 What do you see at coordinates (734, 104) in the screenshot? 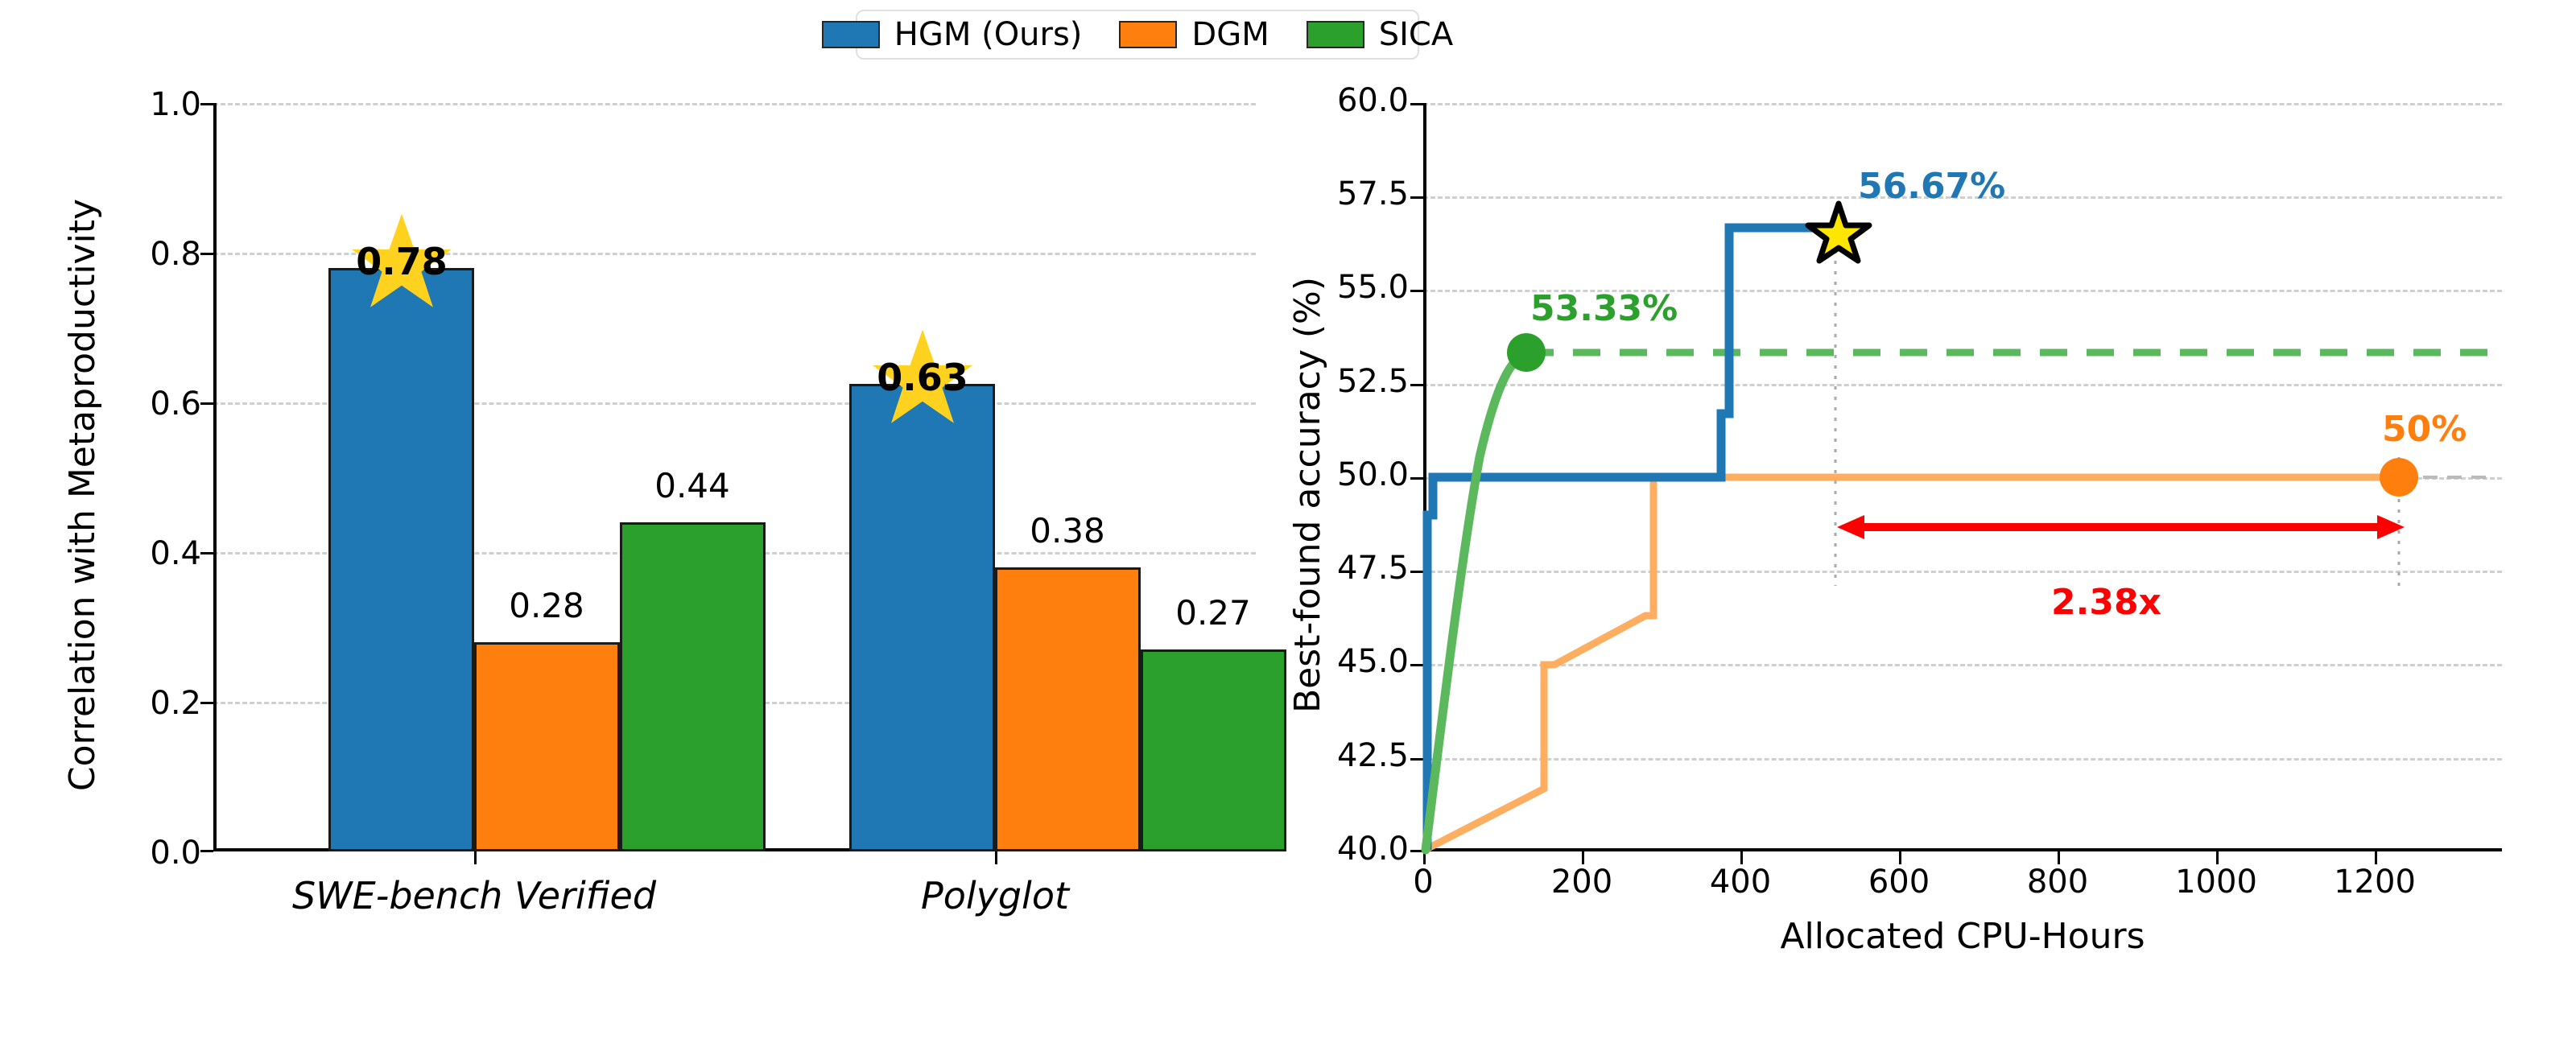
I see `bar-gridline-1.0` at bounding box center [734, 104].